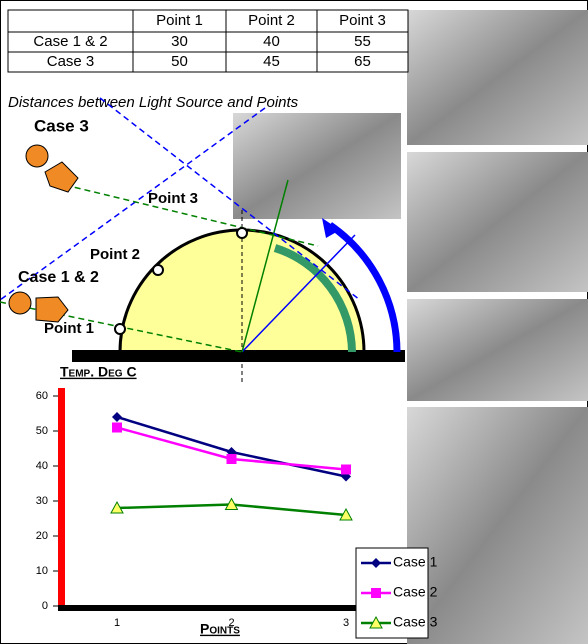  Describe the element at coordinates (115, 254) in the screenshot. I see `label: Point 2` at that location.